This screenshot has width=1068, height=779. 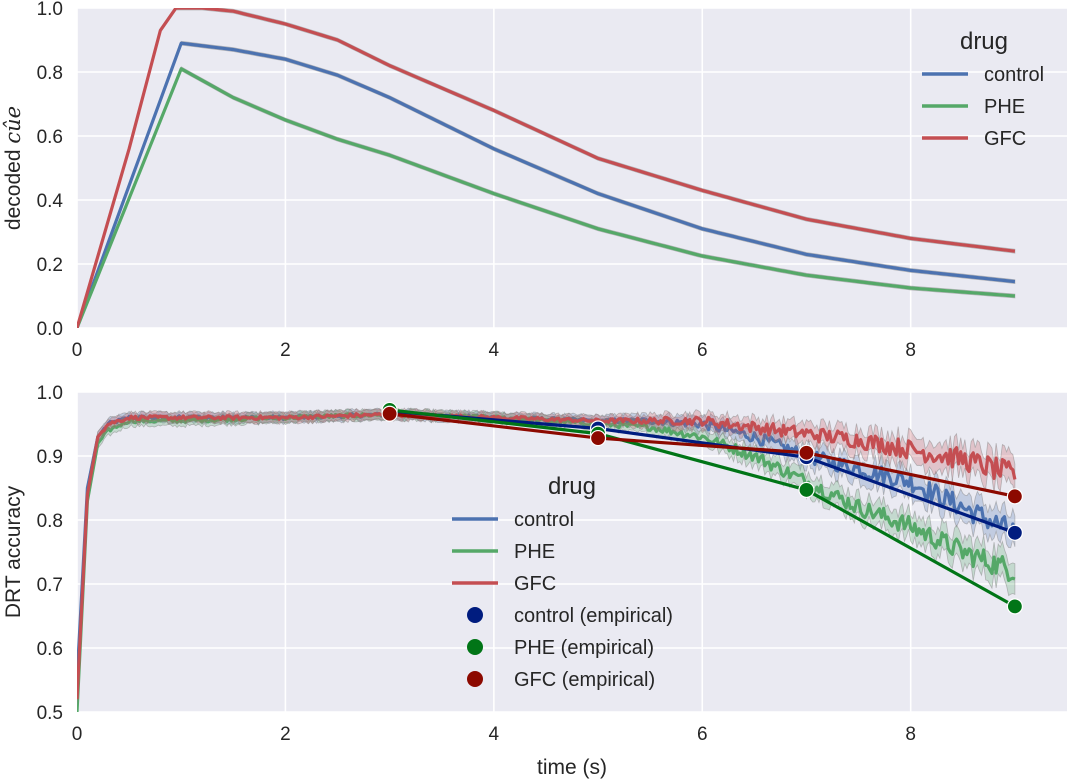 I want to click on y-tick-label: 0.7, so click(x=50, y=585).